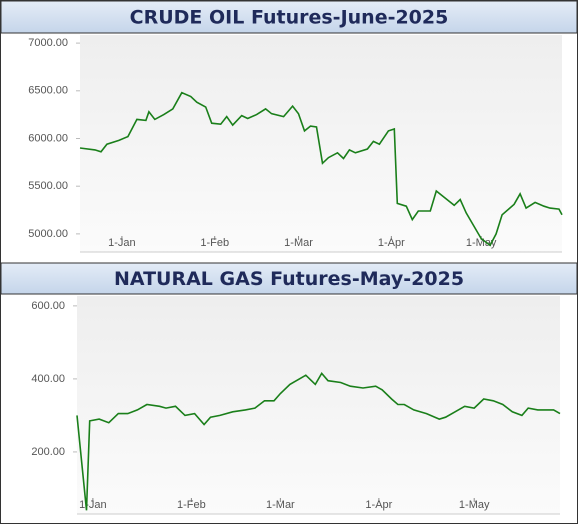 The height and width of the screenshot is (524, 578). I want to click on y-tick-label: 6500.00, so click(48, 91).